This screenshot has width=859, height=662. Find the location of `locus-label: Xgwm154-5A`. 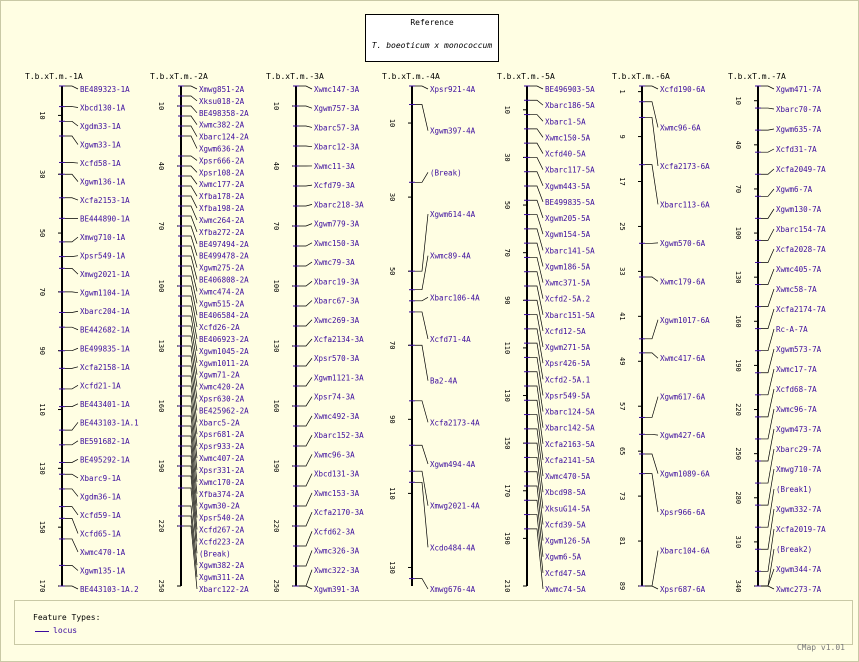

locus-label: Xgwm154-5A is located at coordinates (568, 234).